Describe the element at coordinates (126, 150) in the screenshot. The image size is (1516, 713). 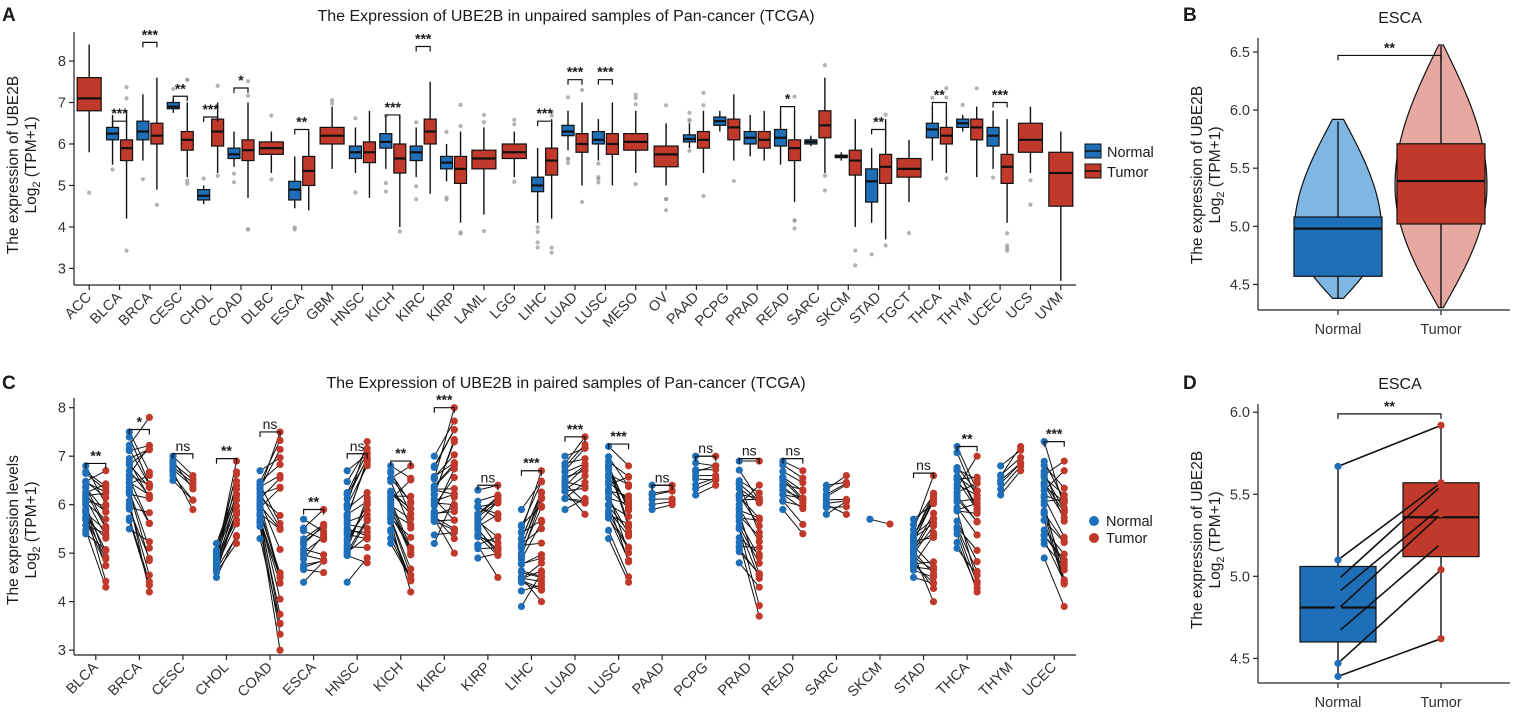
I see `a-blca-tumor-box` at that location.